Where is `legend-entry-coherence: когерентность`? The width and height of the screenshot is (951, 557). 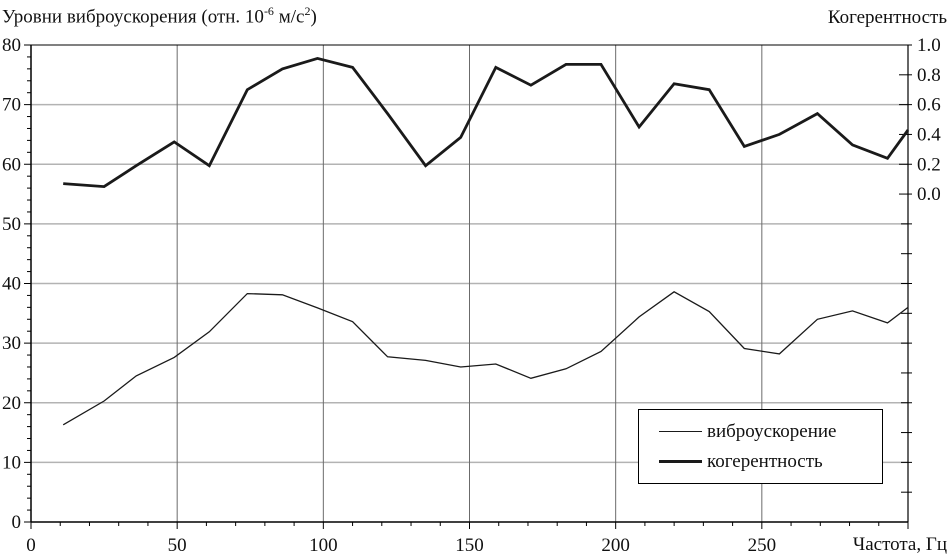
legend-entry-coherence: когерентность is located at coordinates (770, 461).